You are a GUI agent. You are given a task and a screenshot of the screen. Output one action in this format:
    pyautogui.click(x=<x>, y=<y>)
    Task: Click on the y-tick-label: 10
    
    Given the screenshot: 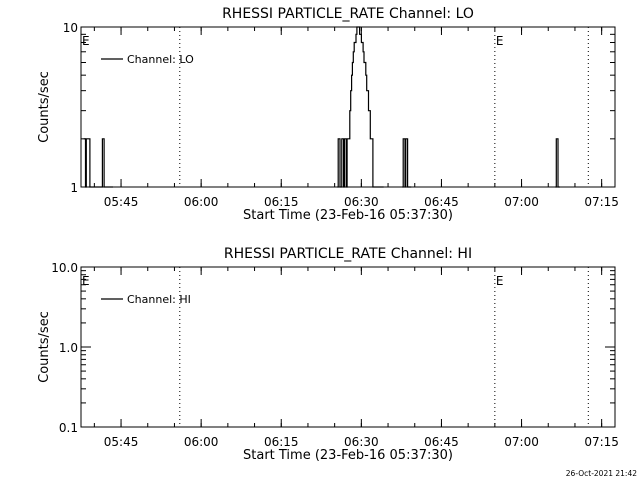 What is the action you would take?
    pyautogui.click(x=70, y=28)
    